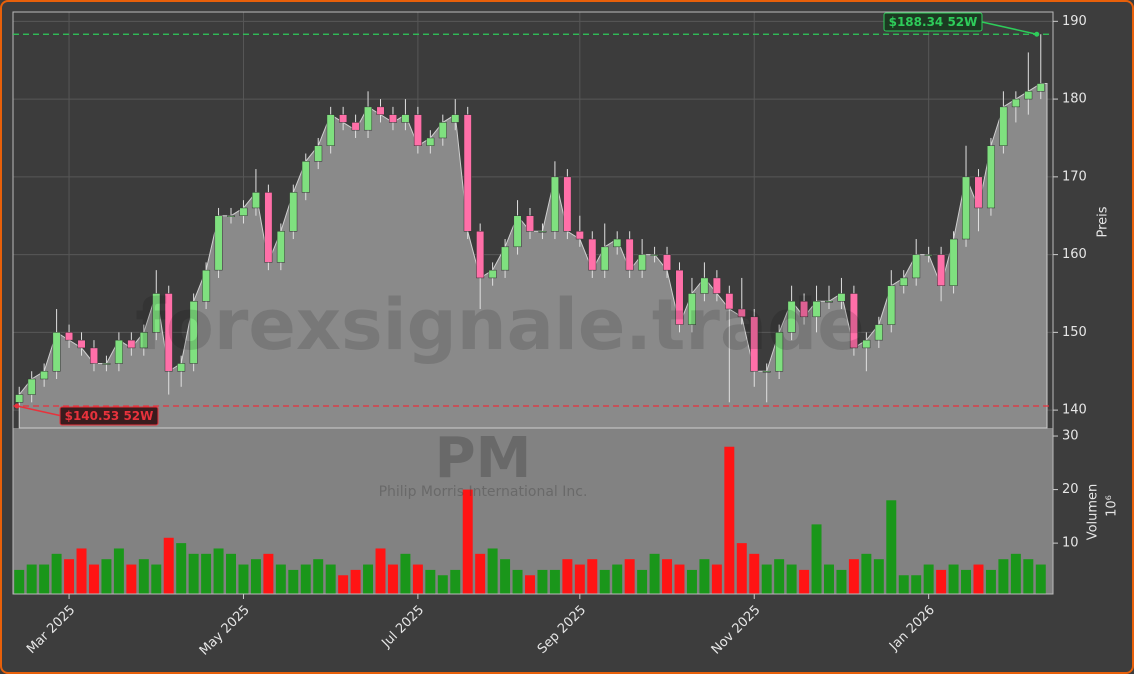 The height and width of the screenshot is (674, 1134). Describe the element at coordinates (1074, 410) in the screenshot. I see `y-tick-label: 140` at that location.